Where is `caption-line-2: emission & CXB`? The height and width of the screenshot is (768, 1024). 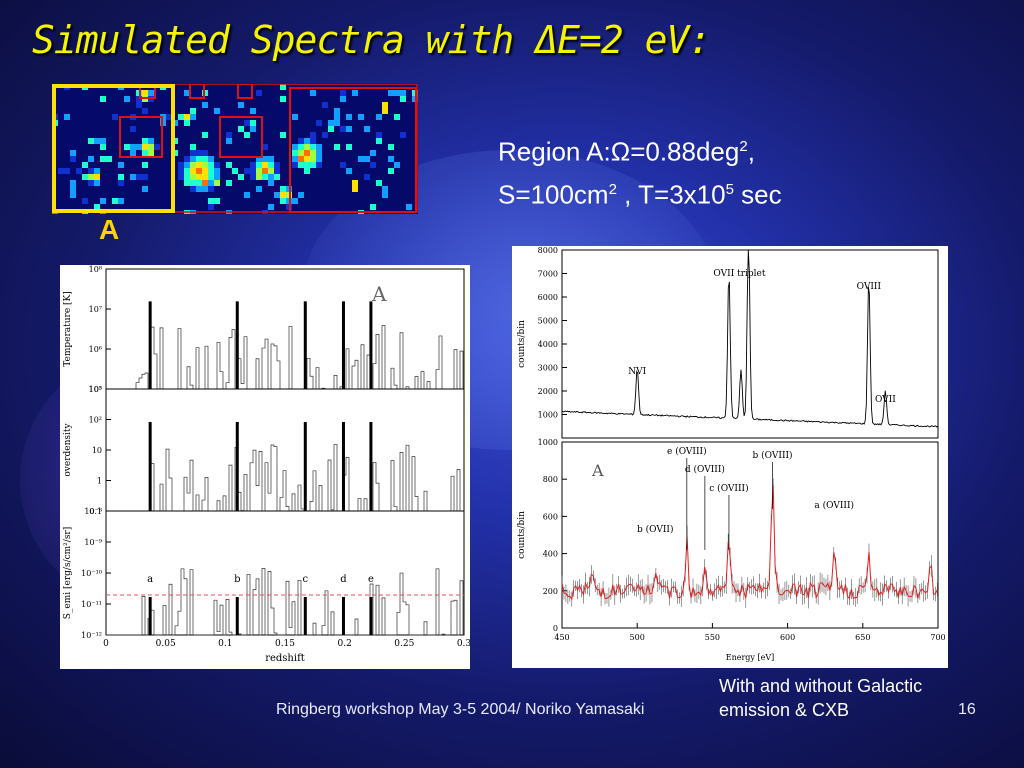 caption-line-2: emission & CXB is located at coordinates (784, 710).